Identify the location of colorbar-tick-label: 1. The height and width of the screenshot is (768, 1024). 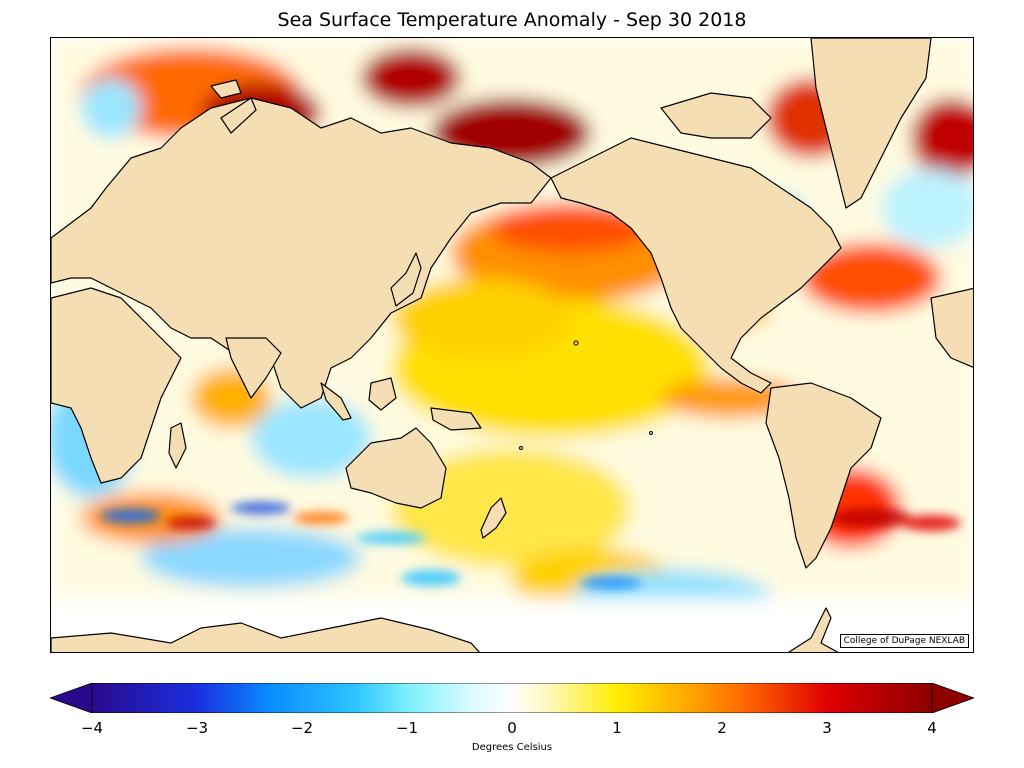
(617, 728).